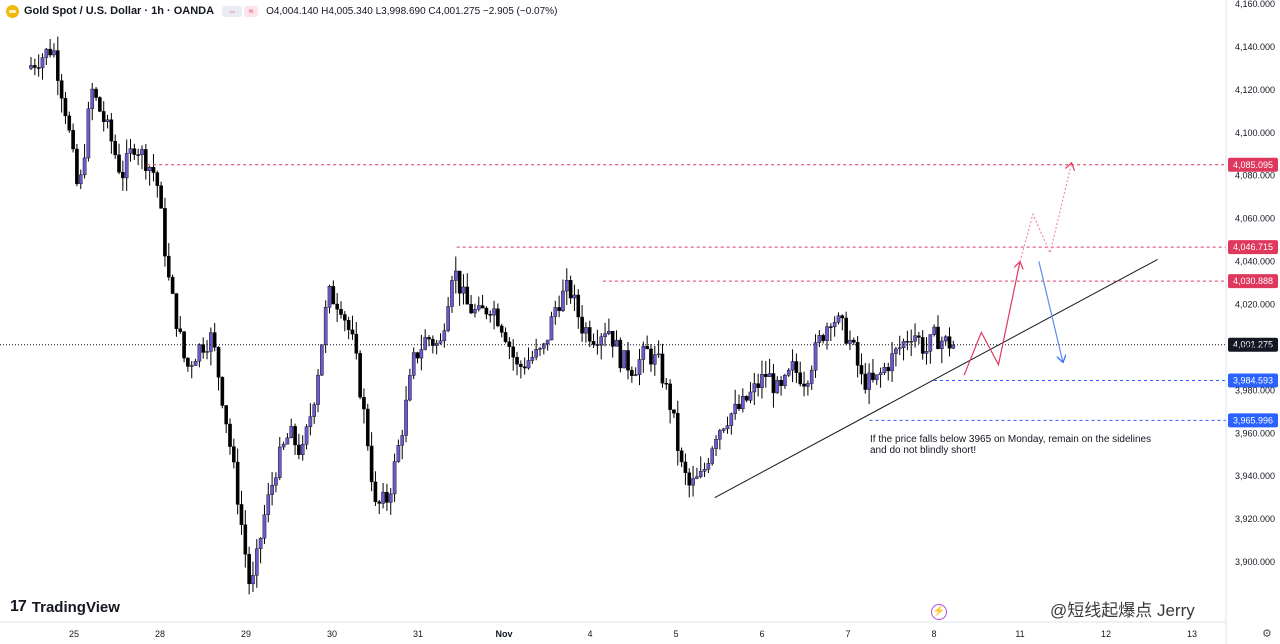 The image size is (1280, 644). What do you see at coordinates (1253, 420) in the screenshot?
I see `price-level-label: 3,965.996` at bounding box center [1253, 420].